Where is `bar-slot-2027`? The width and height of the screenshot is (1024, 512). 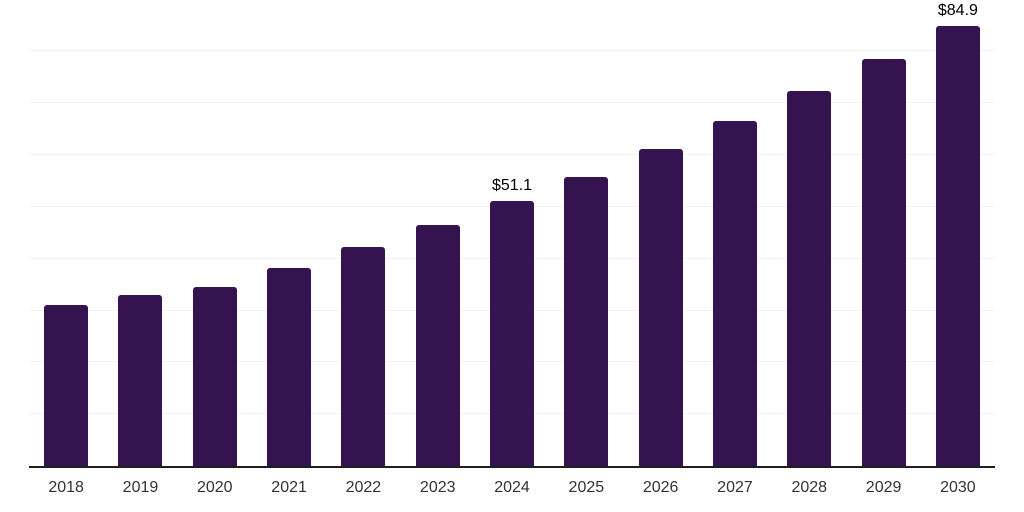 bar-slot-2027 is located at coordinates (735, 233).